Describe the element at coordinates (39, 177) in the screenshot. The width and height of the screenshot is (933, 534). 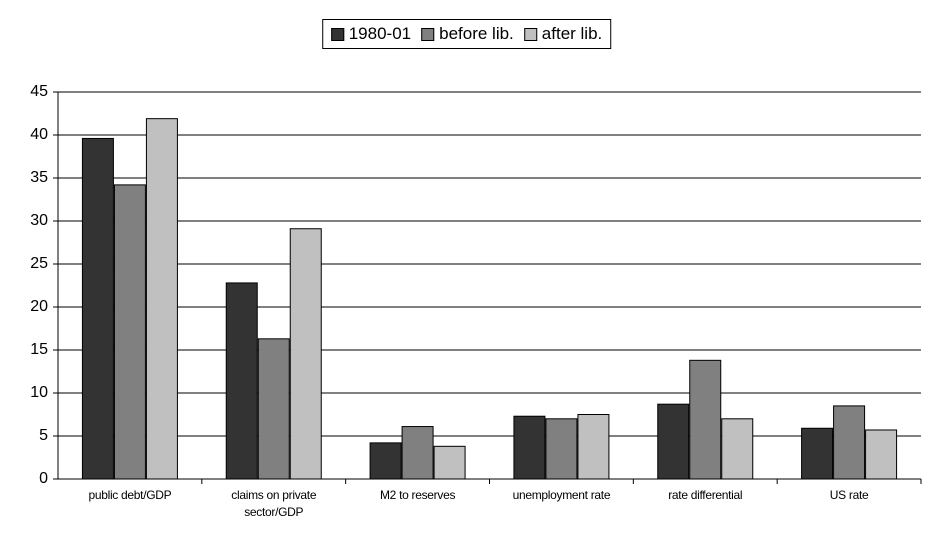
I see `y-tick-label: 35` at that location.